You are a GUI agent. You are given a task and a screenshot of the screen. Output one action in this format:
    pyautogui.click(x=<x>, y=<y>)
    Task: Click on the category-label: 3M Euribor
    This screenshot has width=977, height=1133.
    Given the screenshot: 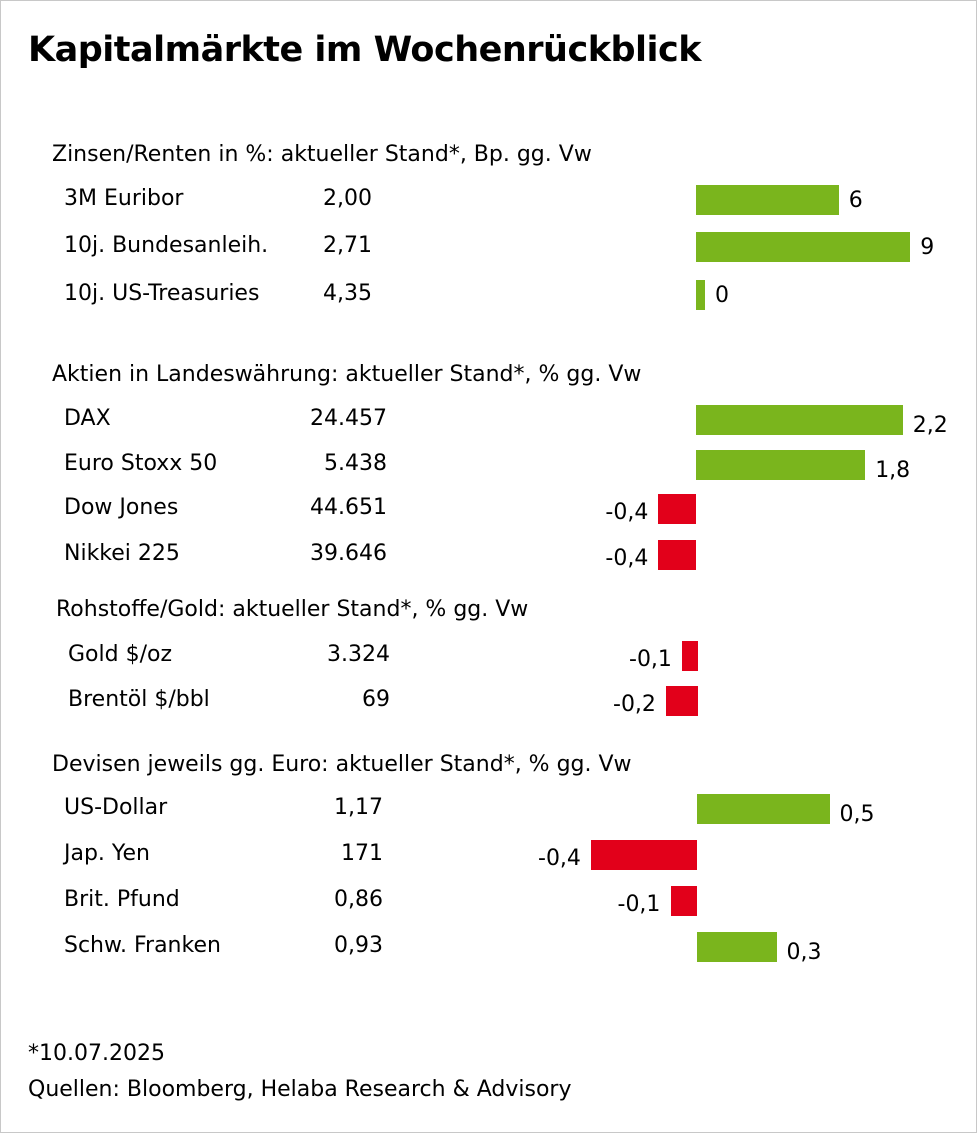 What is the action you would take?
    pyautogui.click(x=124, y=198)
    